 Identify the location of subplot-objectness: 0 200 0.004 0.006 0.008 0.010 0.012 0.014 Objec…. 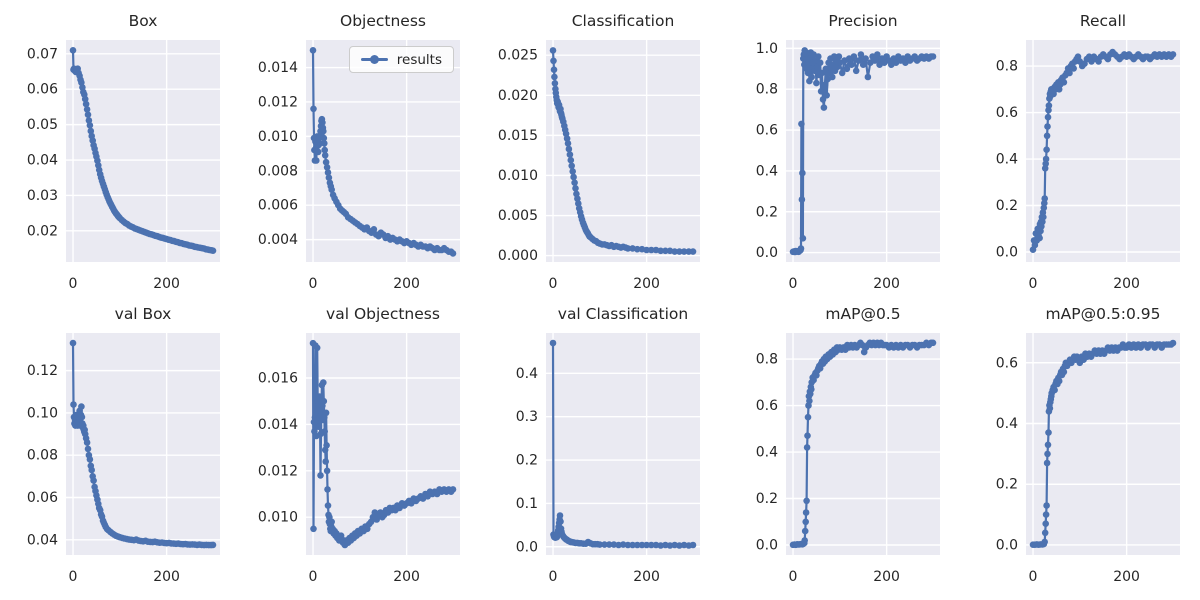
(360, 150).